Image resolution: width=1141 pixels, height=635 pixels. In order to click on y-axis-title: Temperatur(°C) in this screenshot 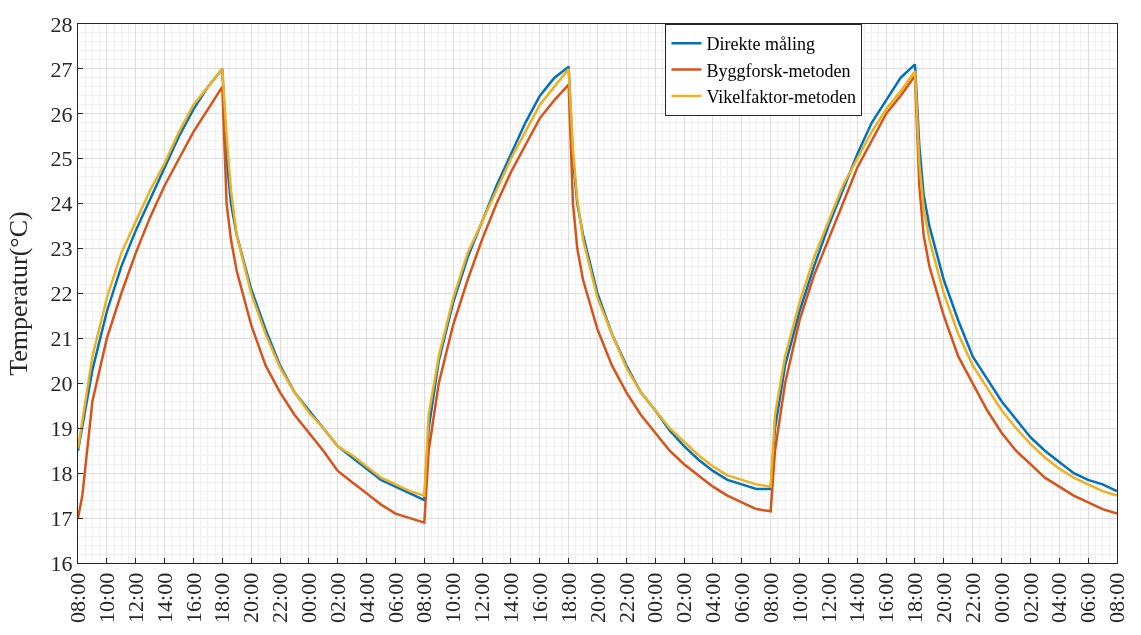, I will do `click(18, 293)`.